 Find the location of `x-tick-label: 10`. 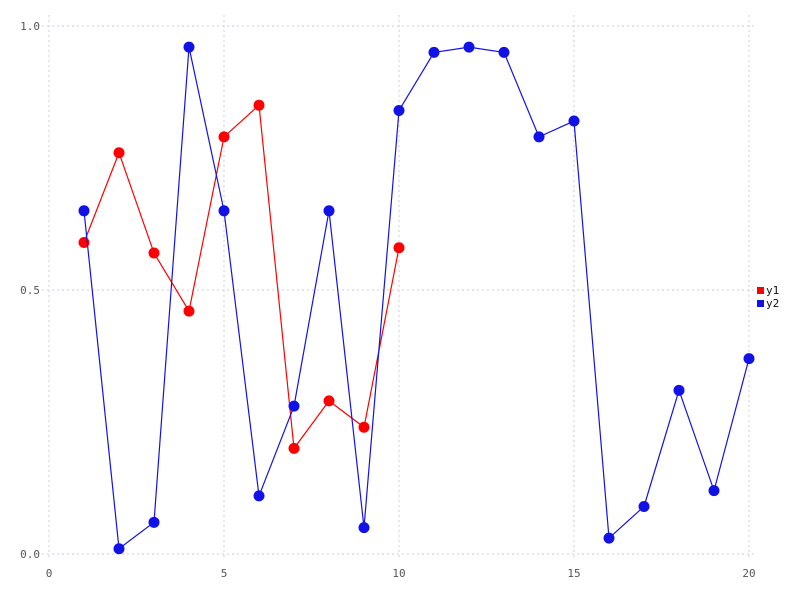

x-tick-label: 10 is located at coordinates (398, 573).